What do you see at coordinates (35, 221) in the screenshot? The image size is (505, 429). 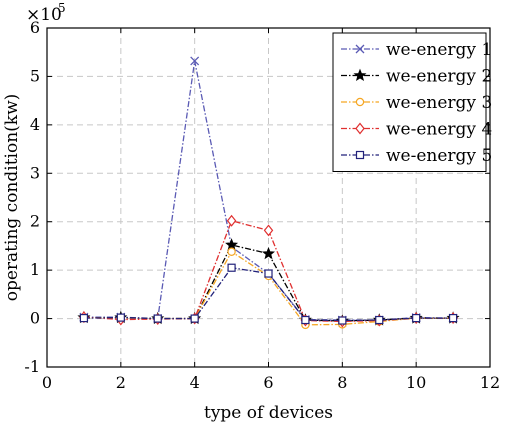 I see `y-tick-label: 2` at bounding box center [35, 221].